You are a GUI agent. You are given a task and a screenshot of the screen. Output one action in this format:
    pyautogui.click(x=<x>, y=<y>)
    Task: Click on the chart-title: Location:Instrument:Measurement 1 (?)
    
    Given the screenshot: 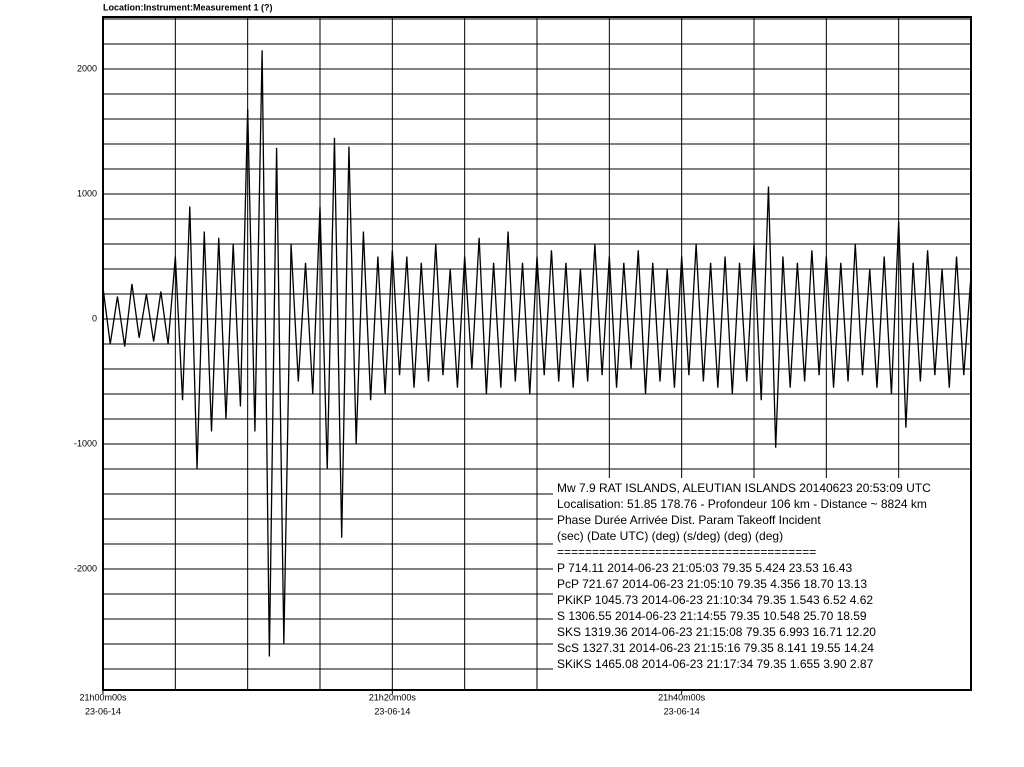 What is the action you would take?
    pyautogui.click(x=188, y=7)
    